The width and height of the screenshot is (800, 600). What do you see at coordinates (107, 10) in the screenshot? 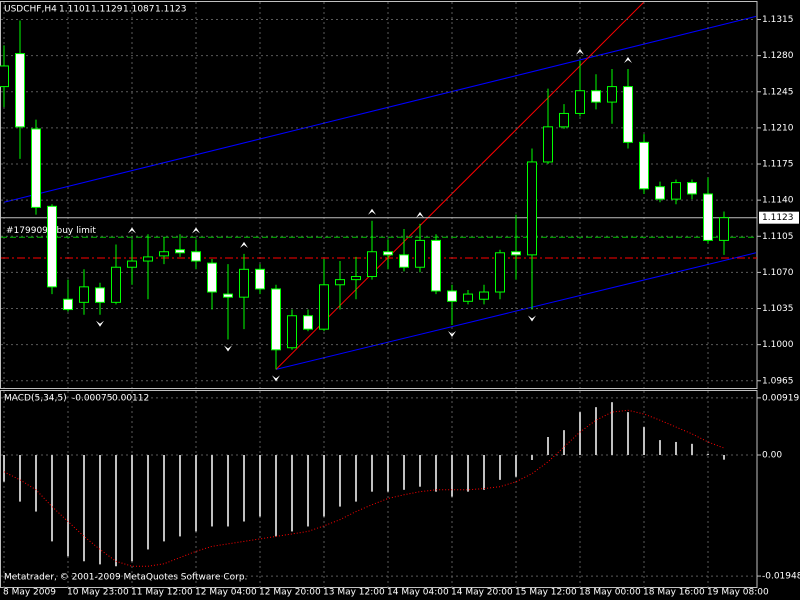
I see `header-high: 1.1129` at bounding box center [107, 10].